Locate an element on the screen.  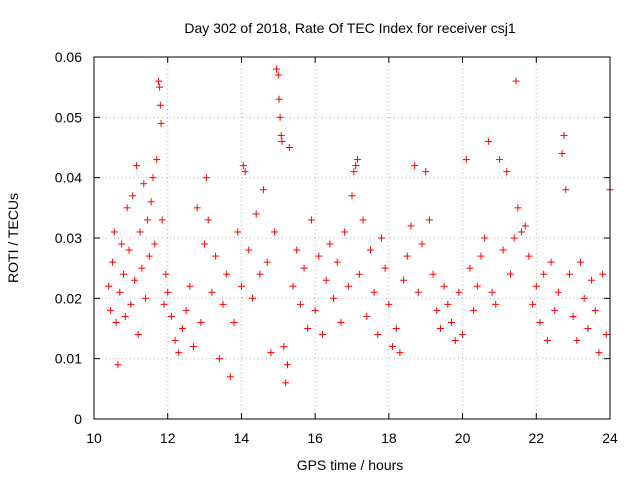
y-tick-label: 0.03 is located at coordinates (68, 238).